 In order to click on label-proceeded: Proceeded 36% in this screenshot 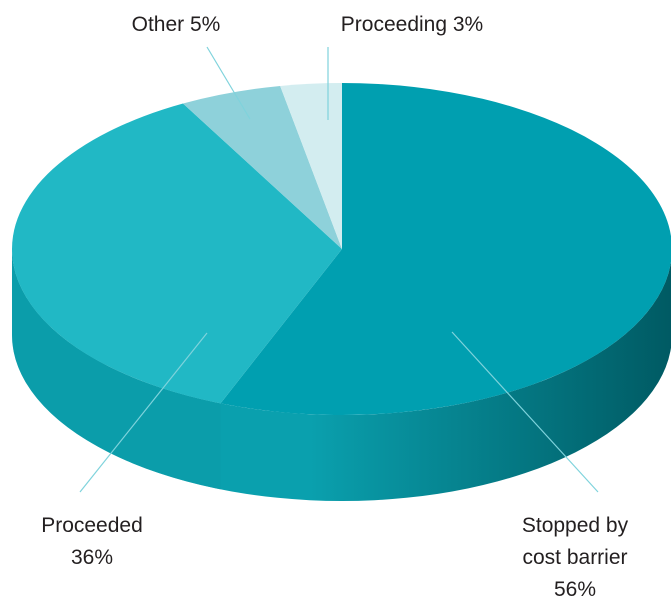, I will do `click(92, 541)`.